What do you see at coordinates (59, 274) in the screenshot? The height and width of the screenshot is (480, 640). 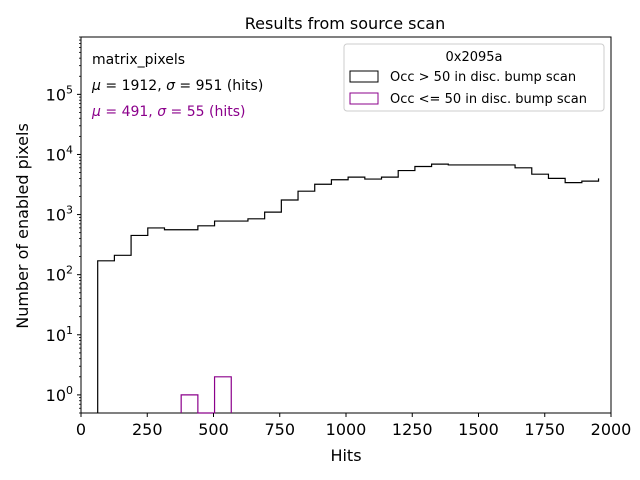 I see `y-tick-label: 10²` at bounding box center [59, 274].